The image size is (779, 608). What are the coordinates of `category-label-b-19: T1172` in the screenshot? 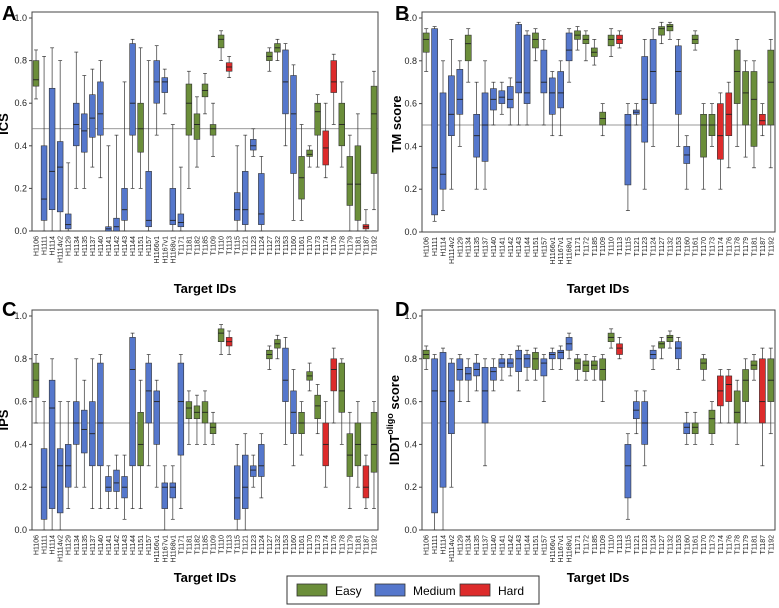 It's located at (586, 246).